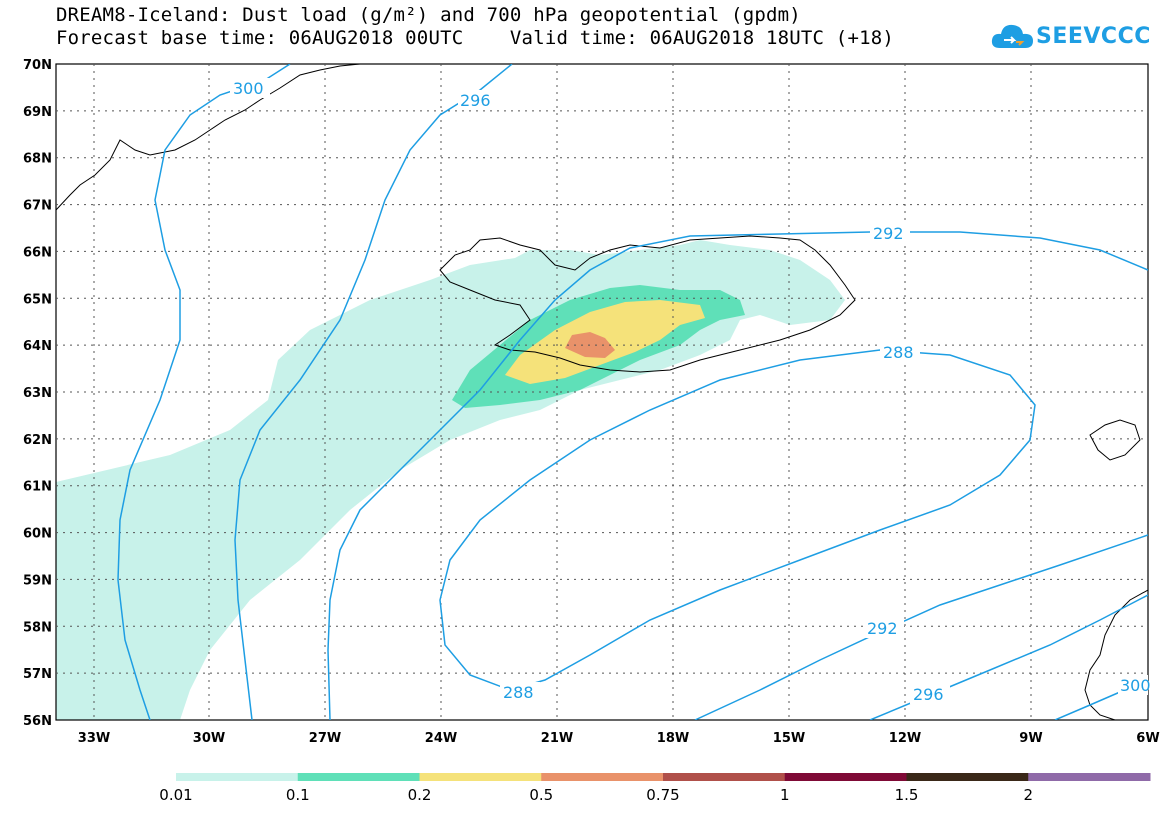  I want to click on lat-tick-label: 65N, so click(37, 299).